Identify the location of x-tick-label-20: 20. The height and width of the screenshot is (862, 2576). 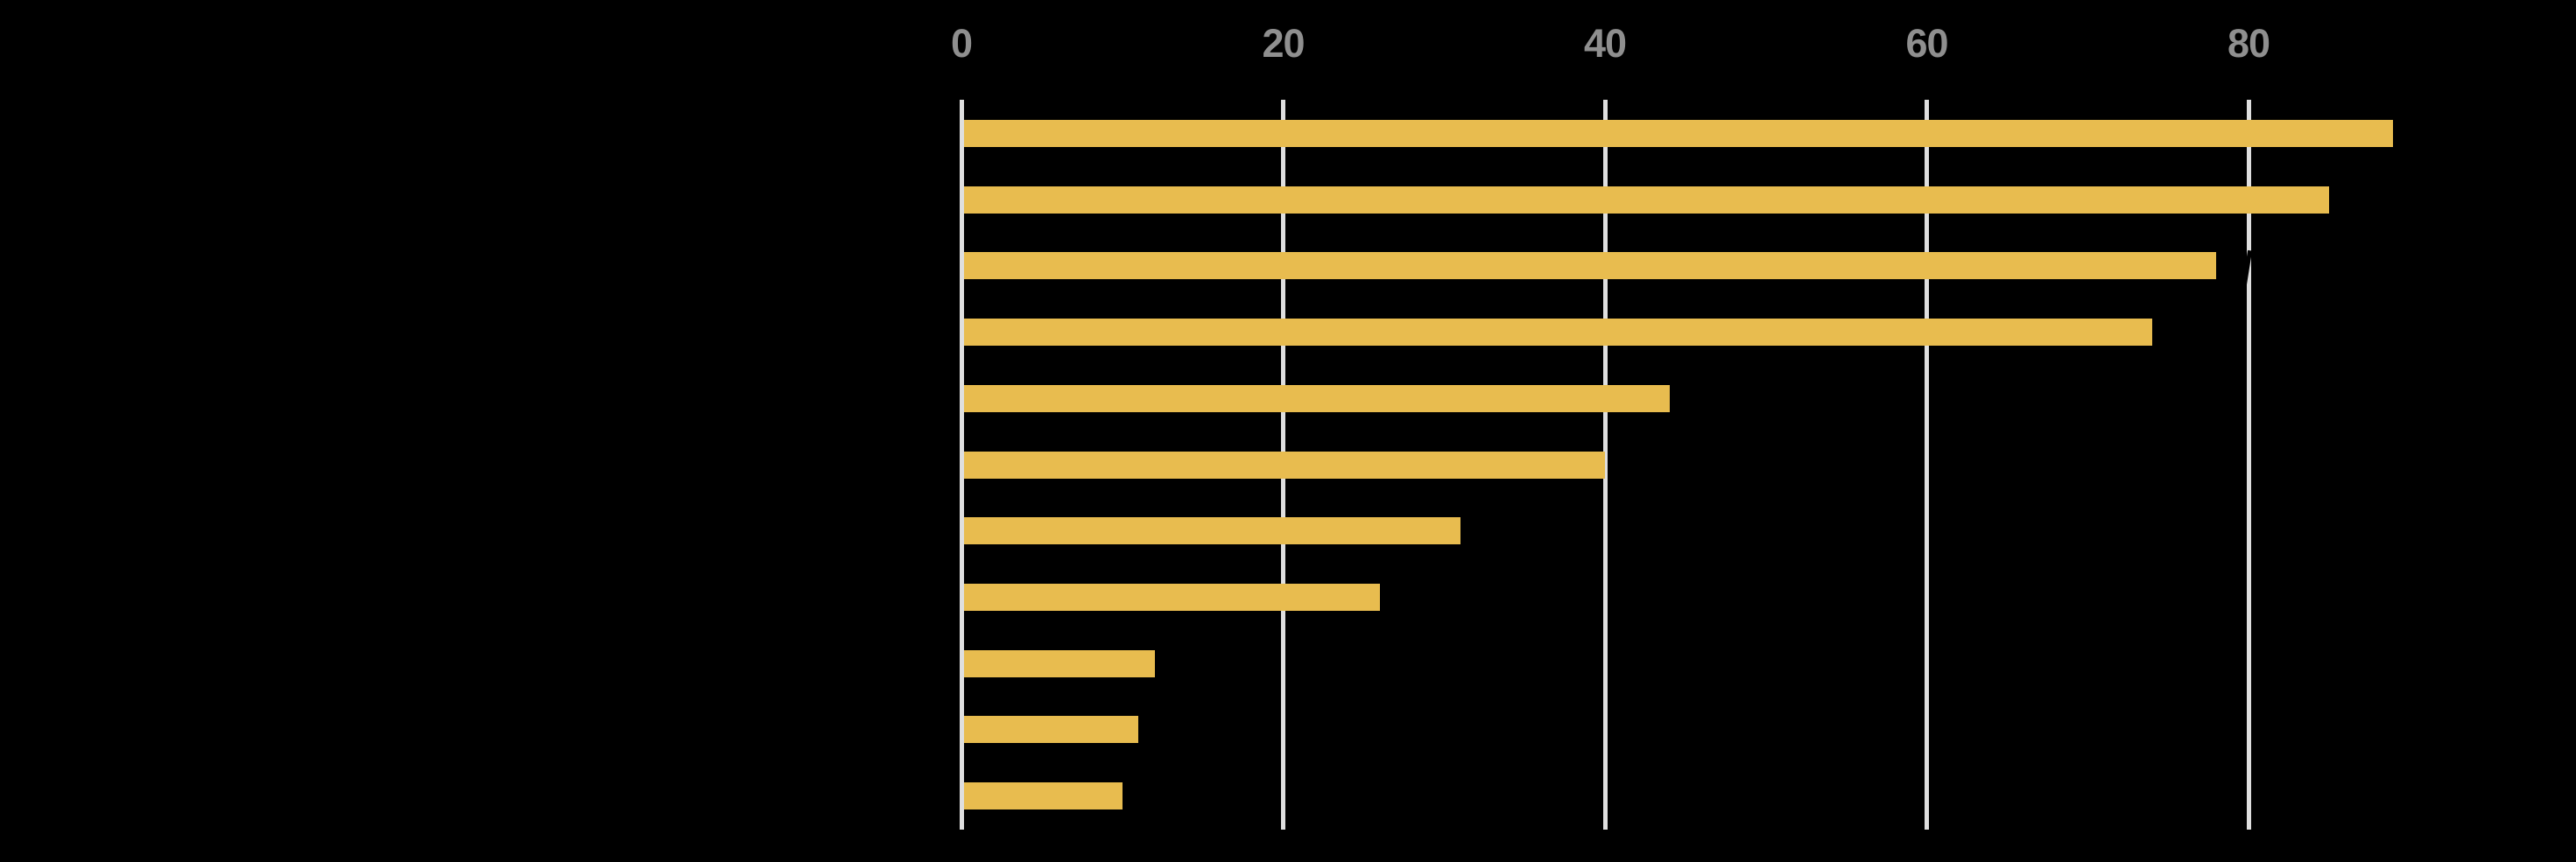
(1283, 43).